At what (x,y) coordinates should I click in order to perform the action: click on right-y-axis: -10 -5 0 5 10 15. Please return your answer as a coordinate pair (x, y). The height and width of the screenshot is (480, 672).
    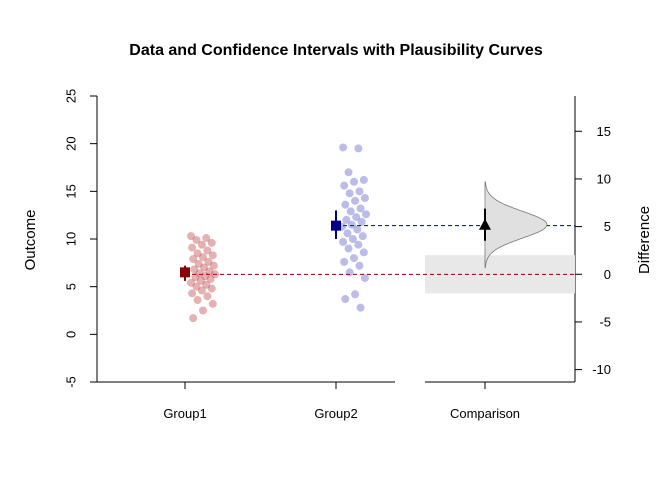
    Looking at the image, I should click on (592, 239).